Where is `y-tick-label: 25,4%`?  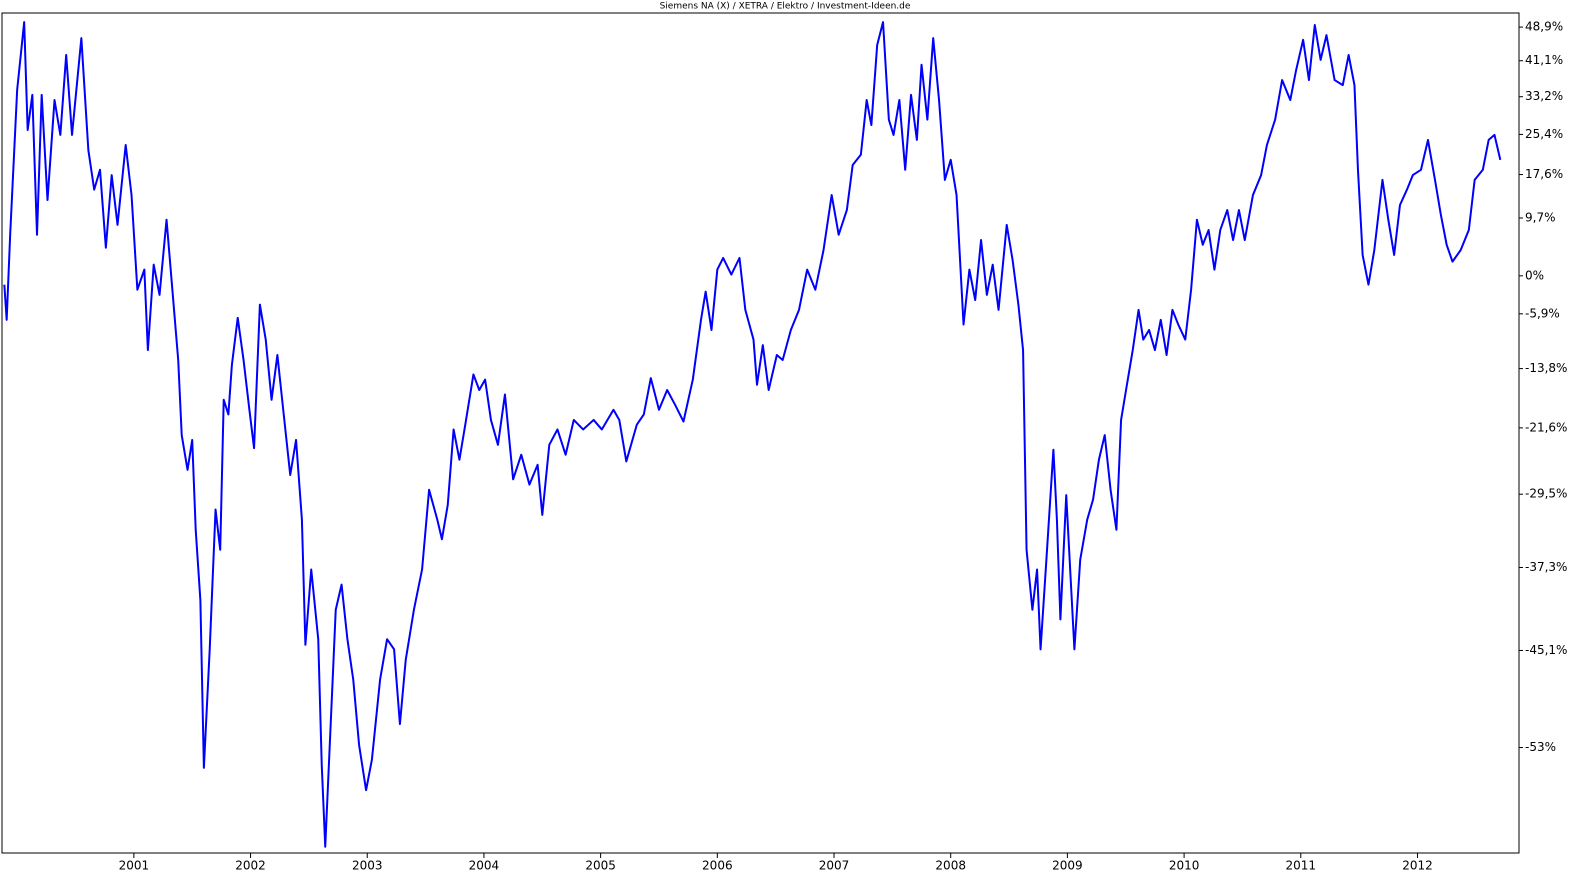 y-tick-label: 25,4% is located at coordinates (1544, 134).